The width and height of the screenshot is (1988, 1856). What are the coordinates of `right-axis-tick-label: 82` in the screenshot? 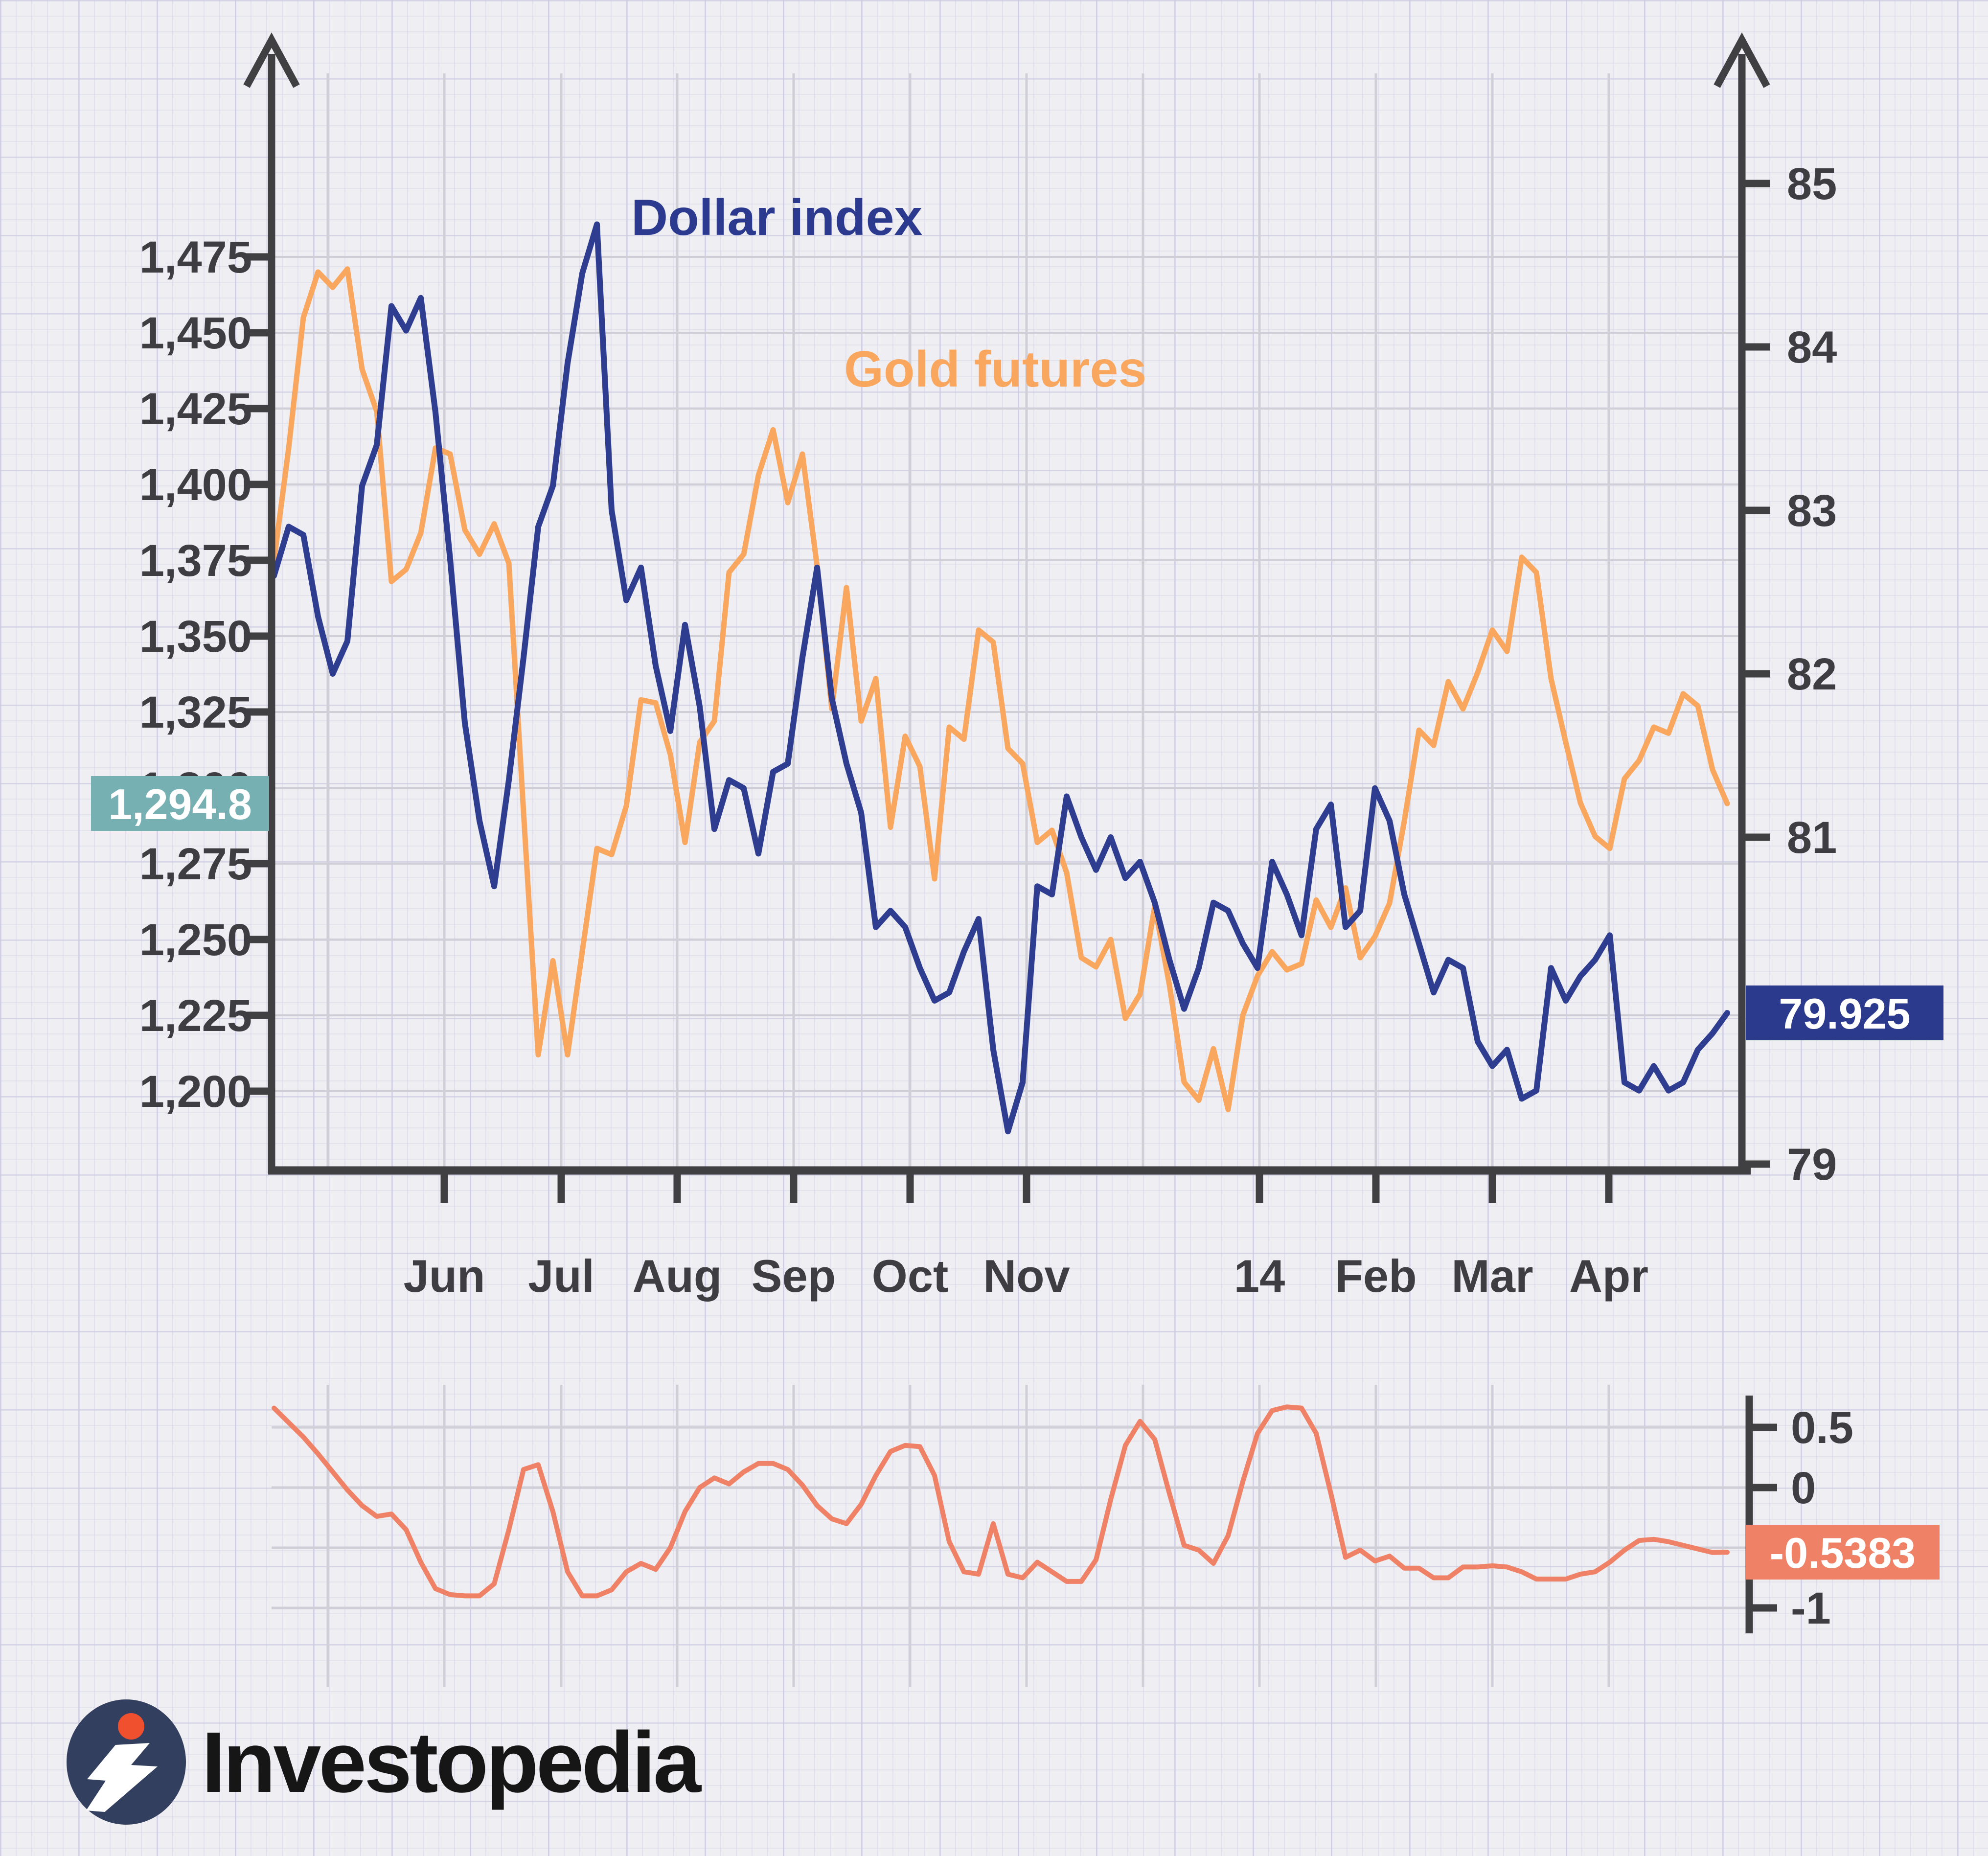 It's located at (1812, 674).